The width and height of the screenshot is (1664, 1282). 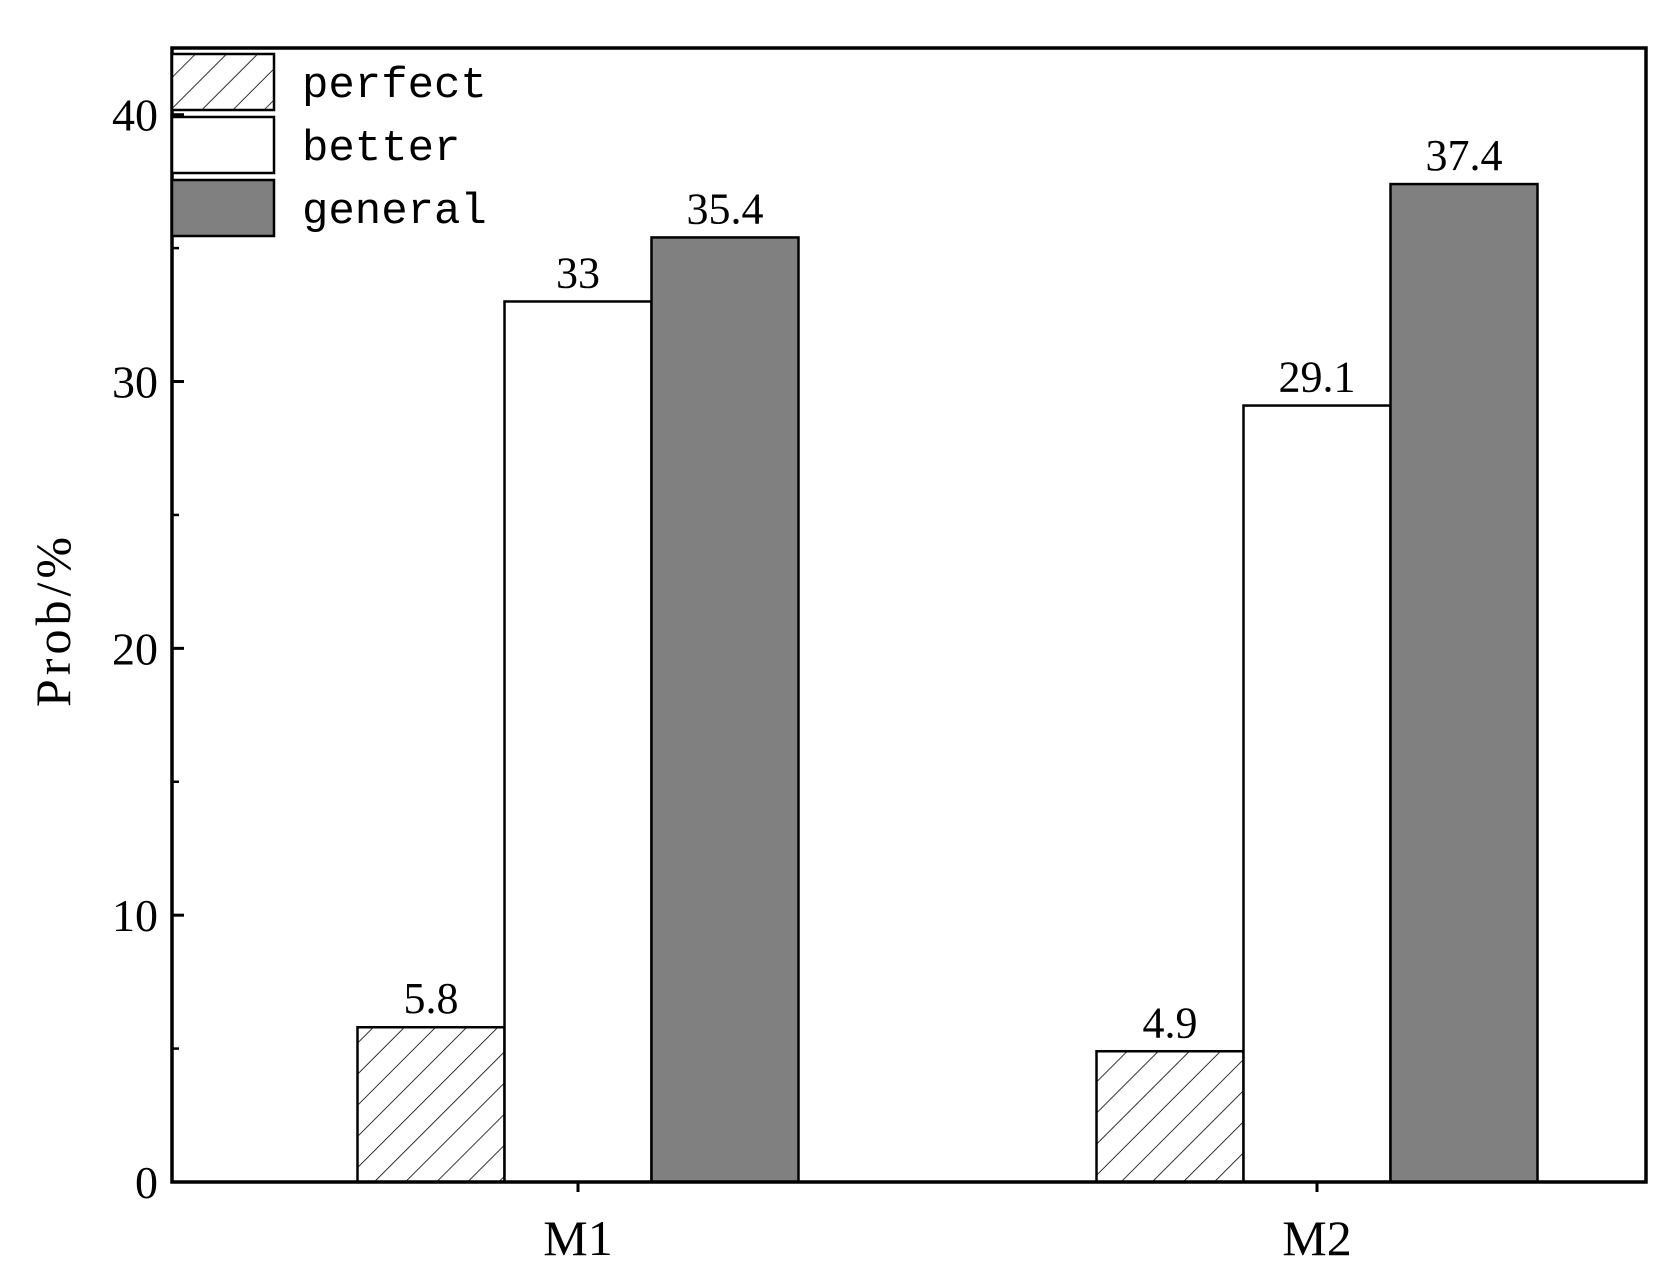 What do you see at coordinates (431, 1104) in the screenshot?
I see `bar-perfect-M1` at bounding box center [431, 1104].